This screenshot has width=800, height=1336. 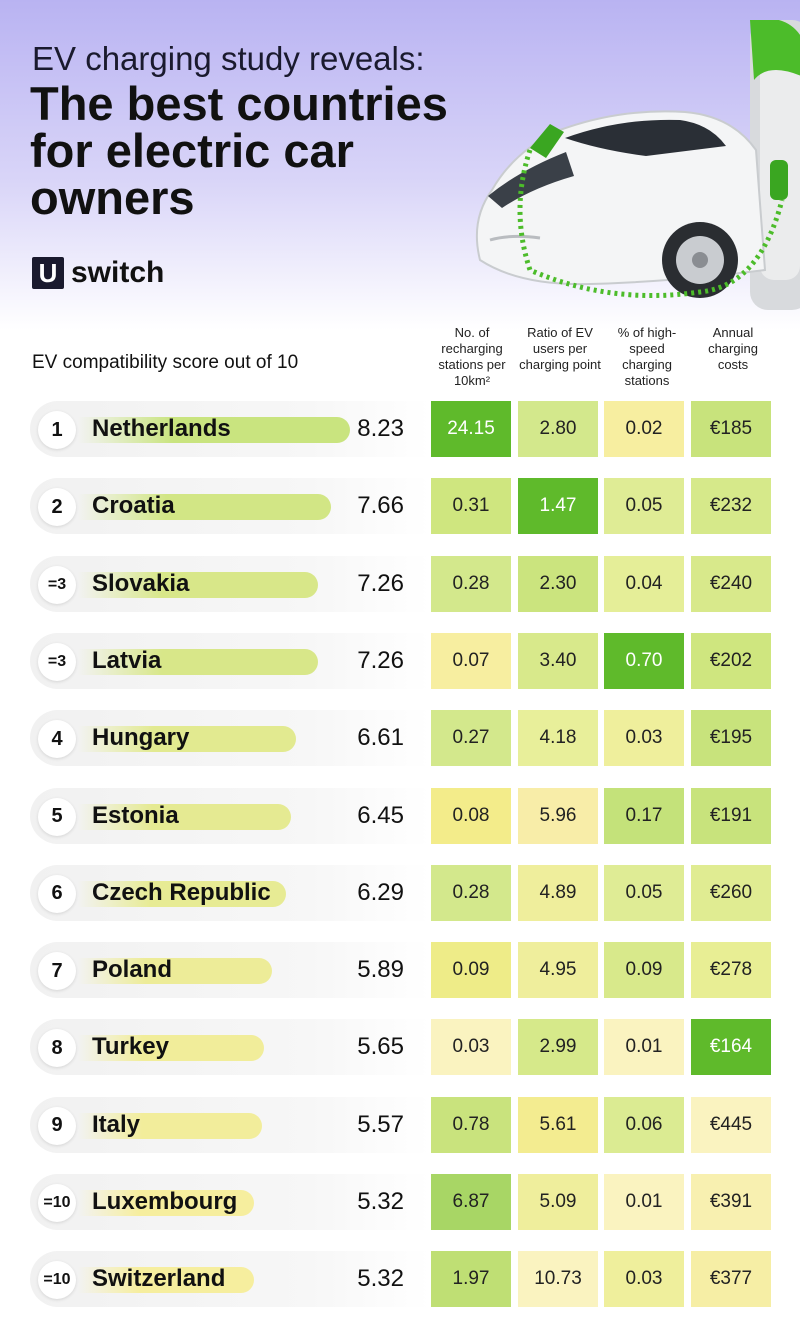 I want to click on rank-badge: 2, so click(x=57, y=507).